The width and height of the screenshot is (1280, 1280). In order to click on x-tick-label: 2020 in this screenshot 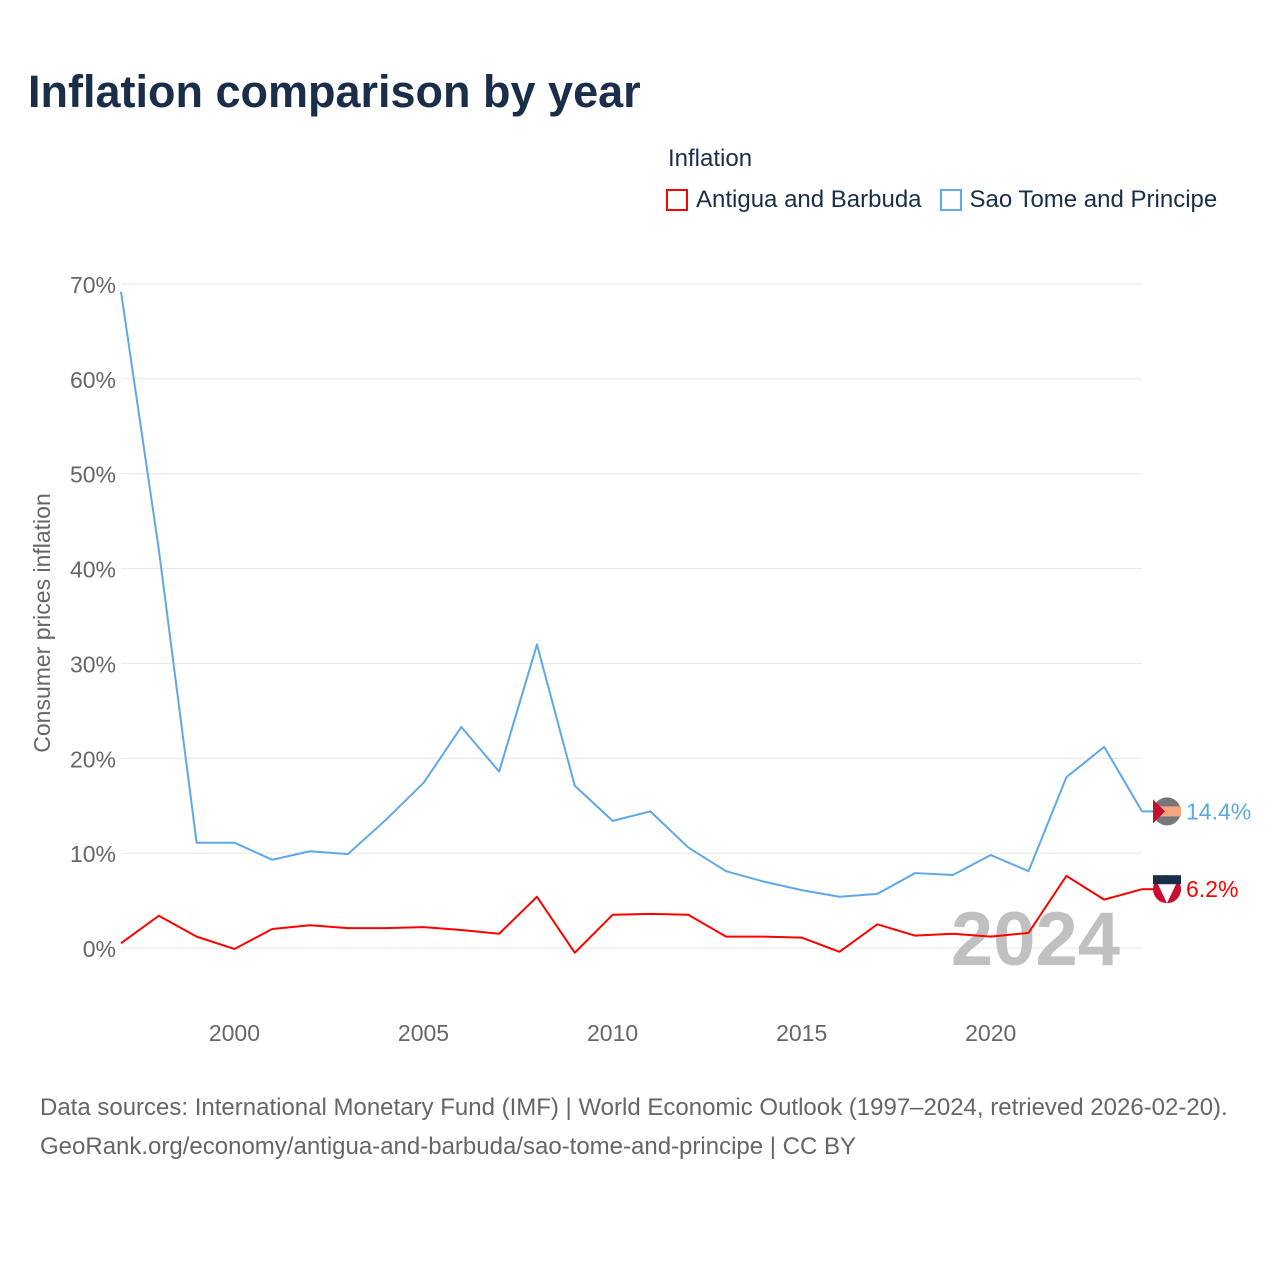, I will do `click(990, 1033)`.